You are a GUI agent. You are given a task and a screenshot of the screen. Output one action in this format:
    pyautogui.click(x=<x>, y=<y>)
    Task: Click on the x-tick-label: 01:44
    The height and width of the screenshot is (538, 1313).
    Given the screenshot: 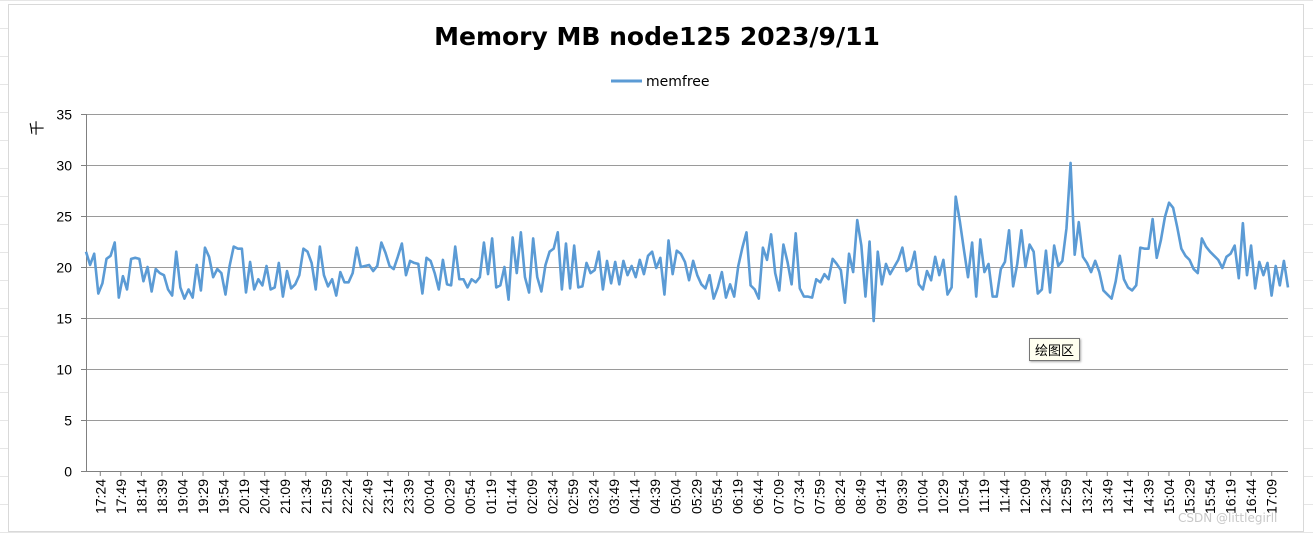 What is the action you would take?
    pyautogui.click(x=511, y=496)
    